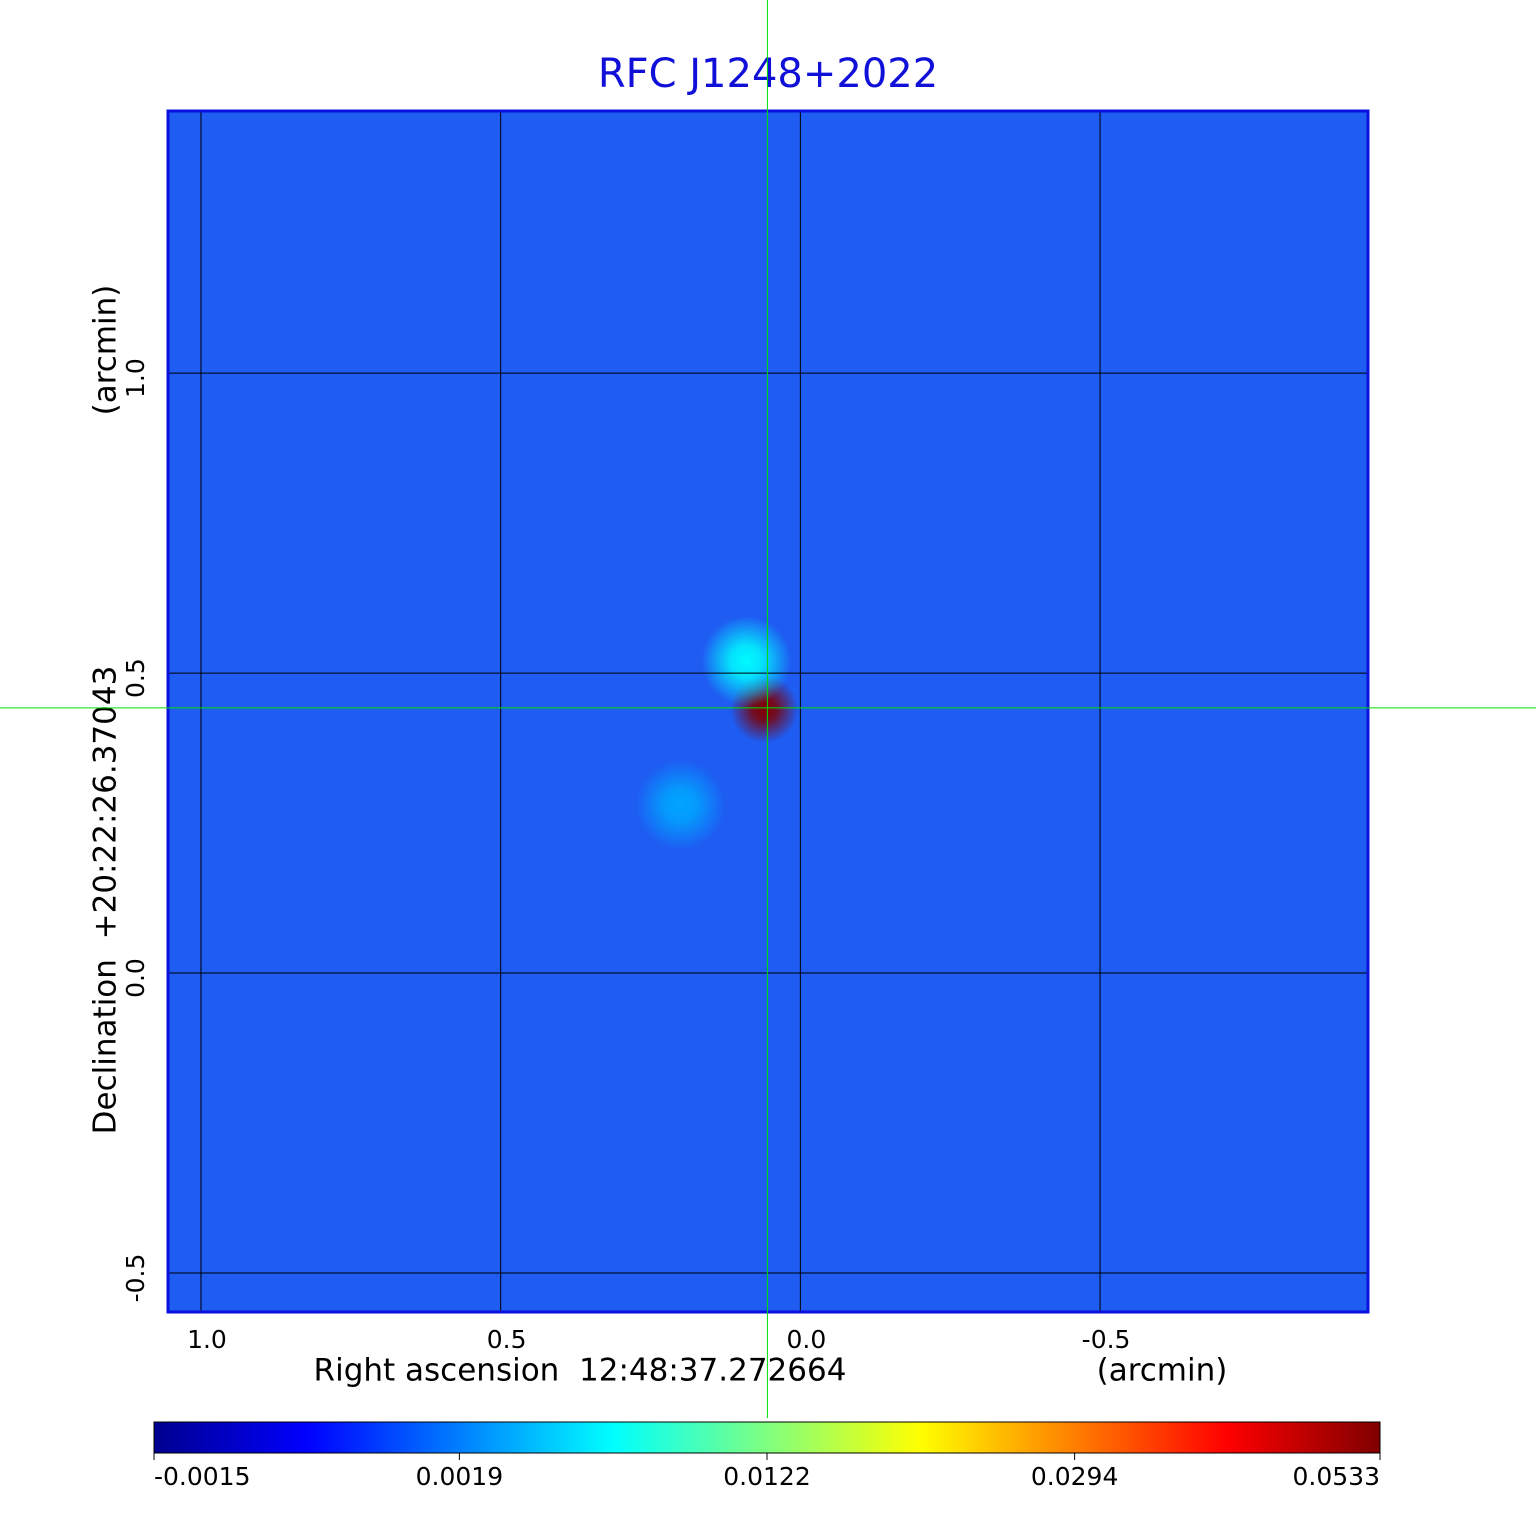  What do you see at coordinates (768, 74) in the screenshot?
I see `chart-title: RFC J1248+2022` at bounding box center [768, 74].